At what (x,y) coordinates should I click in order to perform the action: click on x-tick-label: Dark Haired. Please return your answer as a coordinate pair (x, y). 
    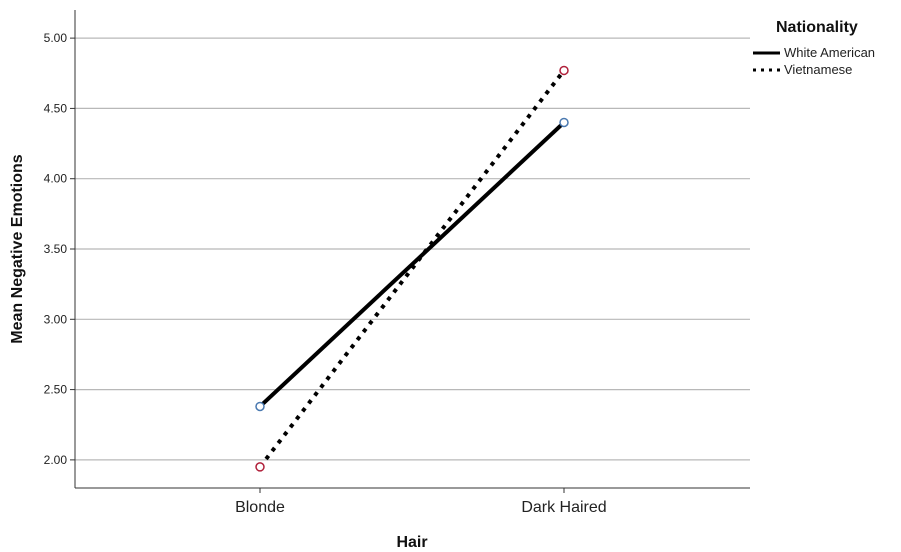
    Looking at the image, I should click on (563, 507).